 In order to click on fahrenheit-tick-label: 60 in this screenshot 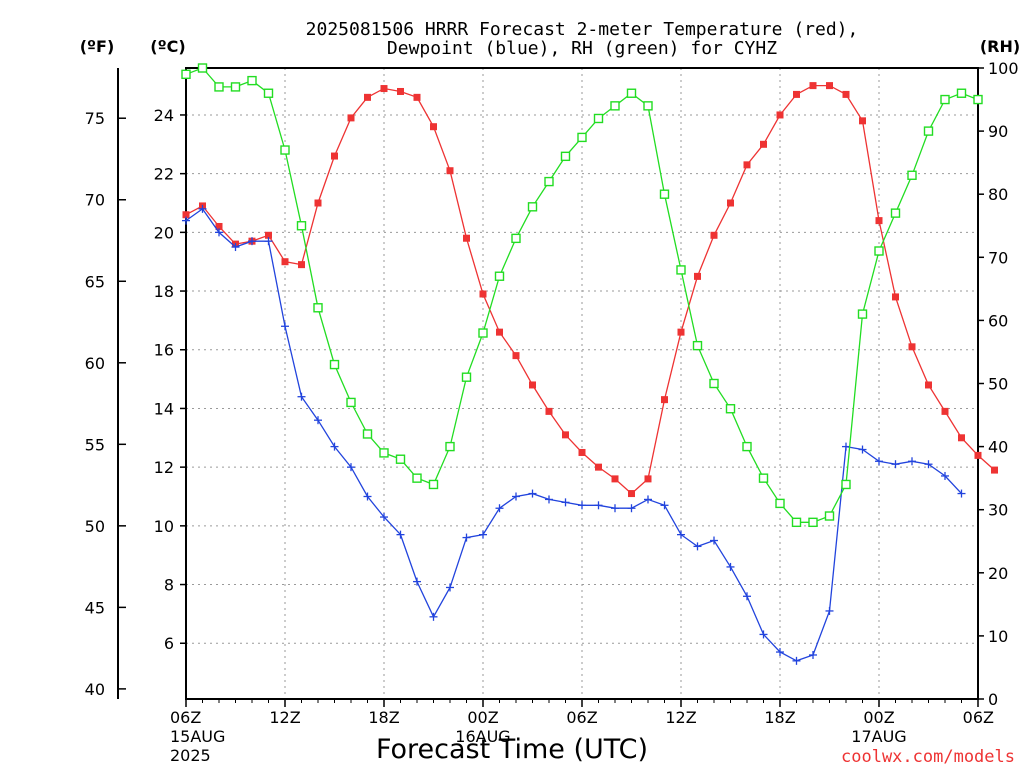, I will do `click(95, 363)`.